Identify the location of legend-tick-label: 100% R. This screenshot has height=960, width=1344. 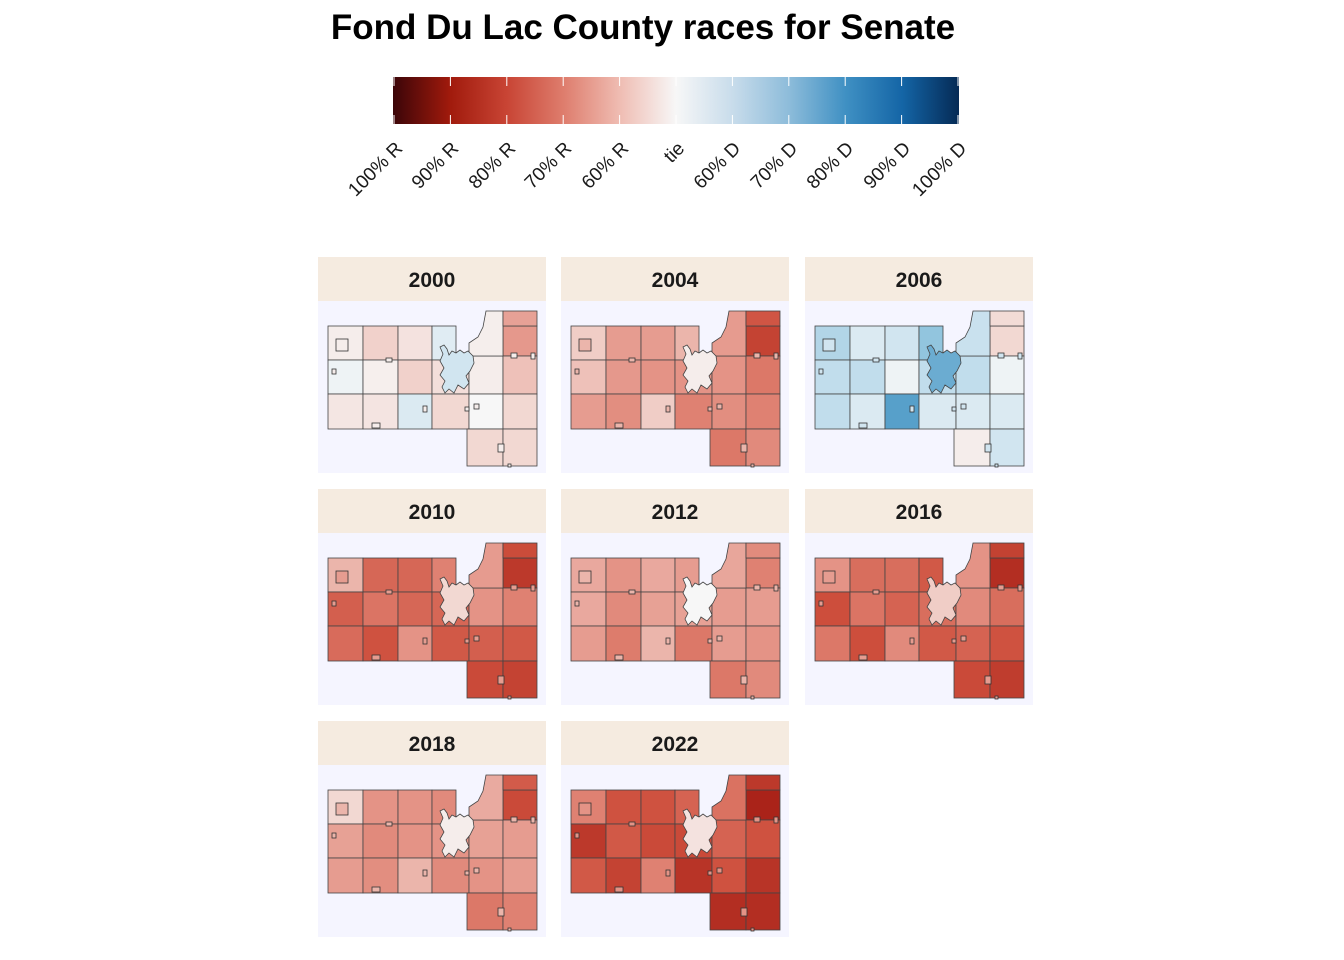
(376, 169).